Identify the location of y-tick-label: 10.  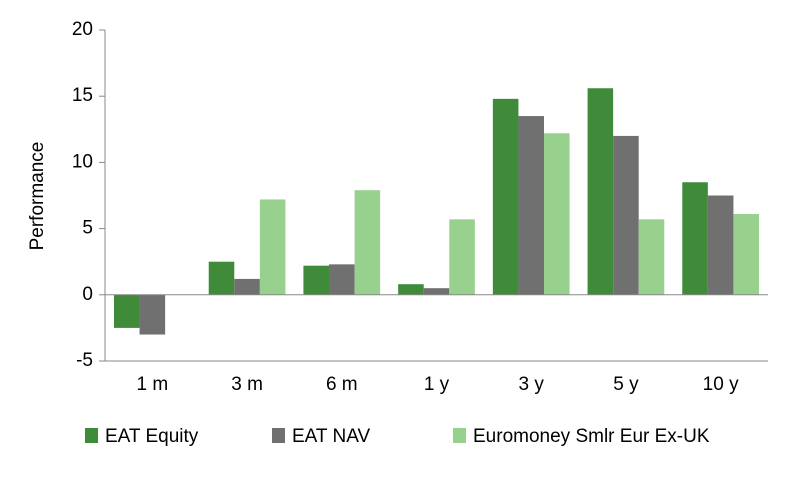
(82, 161).